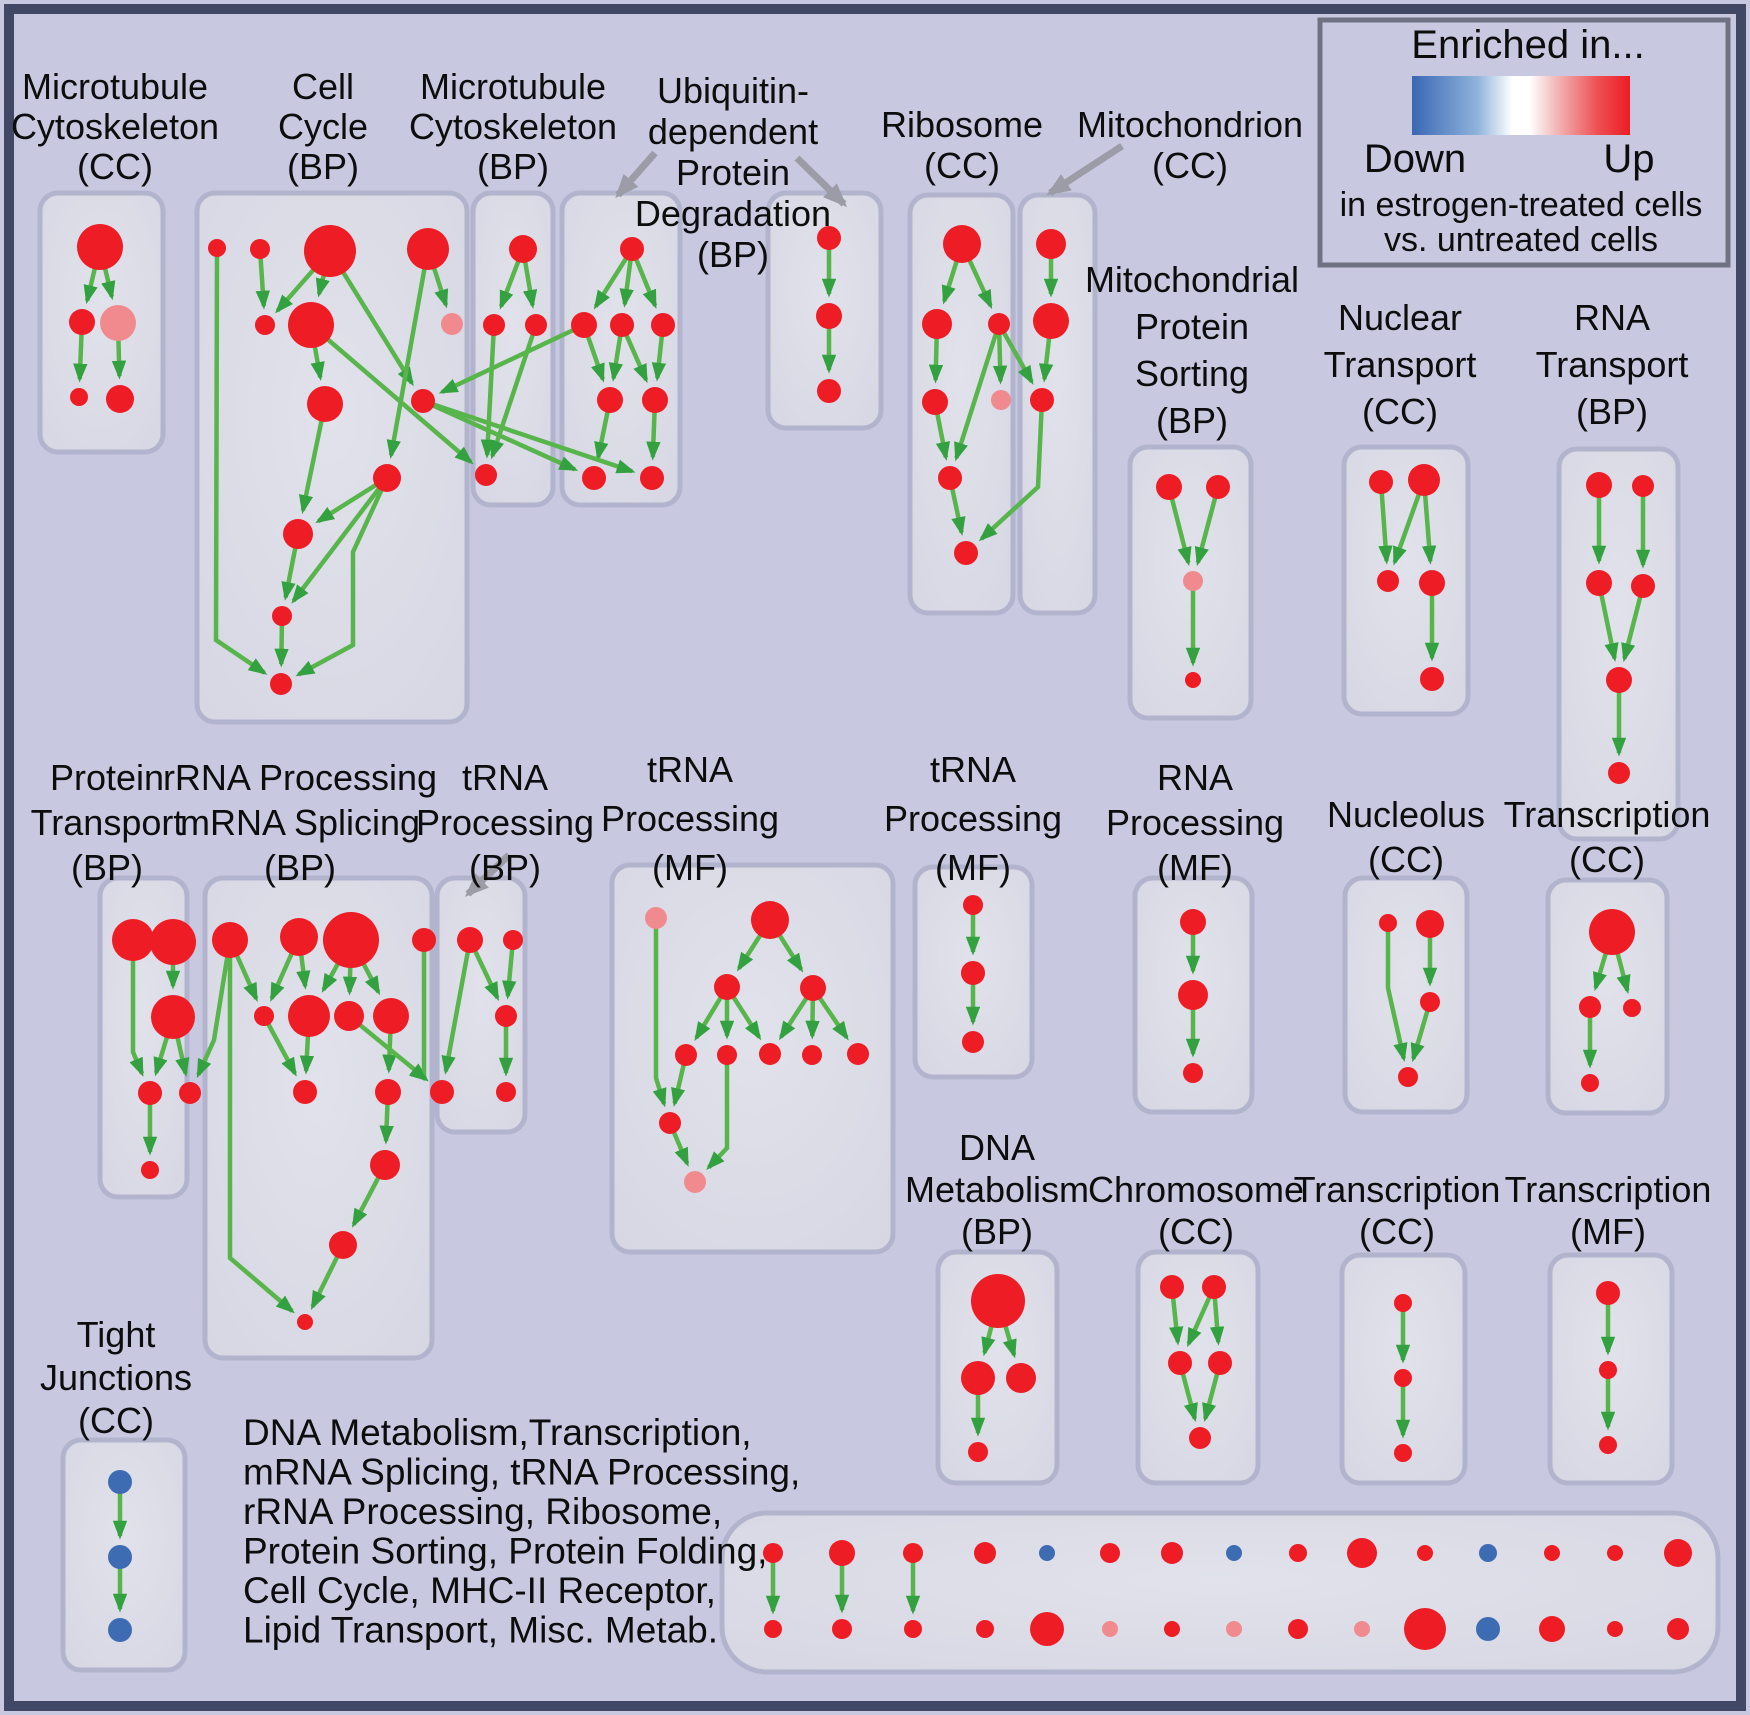 The width and height of the screenshot is (1750, 1715). I want to click on cluster-label-mitochondrial-protein-sorting-bp: Sorting, so click(1192, 373).